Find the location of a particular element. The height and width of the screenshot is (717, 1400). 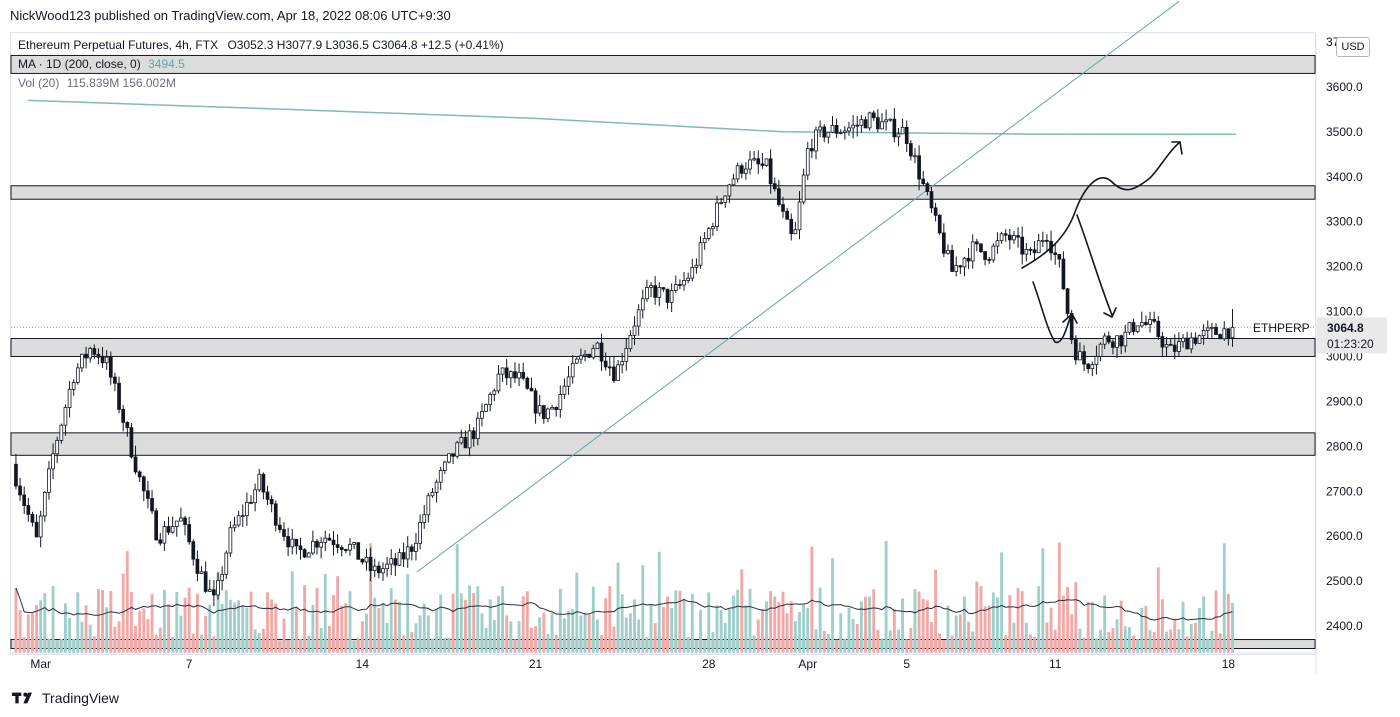

bullish-scenario-arrow is located at coordinates (1101, 205).